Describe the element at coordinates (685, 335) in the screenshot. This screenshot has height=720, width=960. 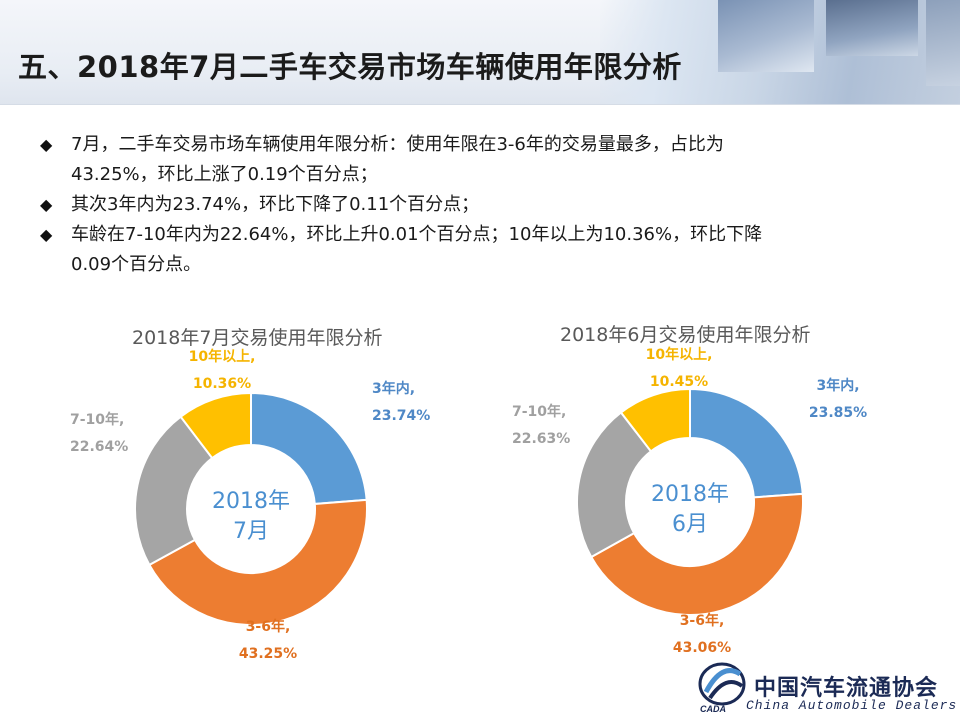
I see `chart-title-june: 2018年6月交易使用年限分析` at that location.